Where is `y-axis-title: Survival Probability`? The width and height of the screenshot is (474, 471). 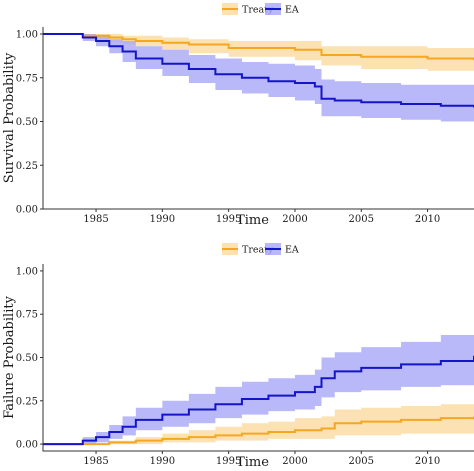 y-axis-title: Survival Probability is located at coordinates (9, 117).